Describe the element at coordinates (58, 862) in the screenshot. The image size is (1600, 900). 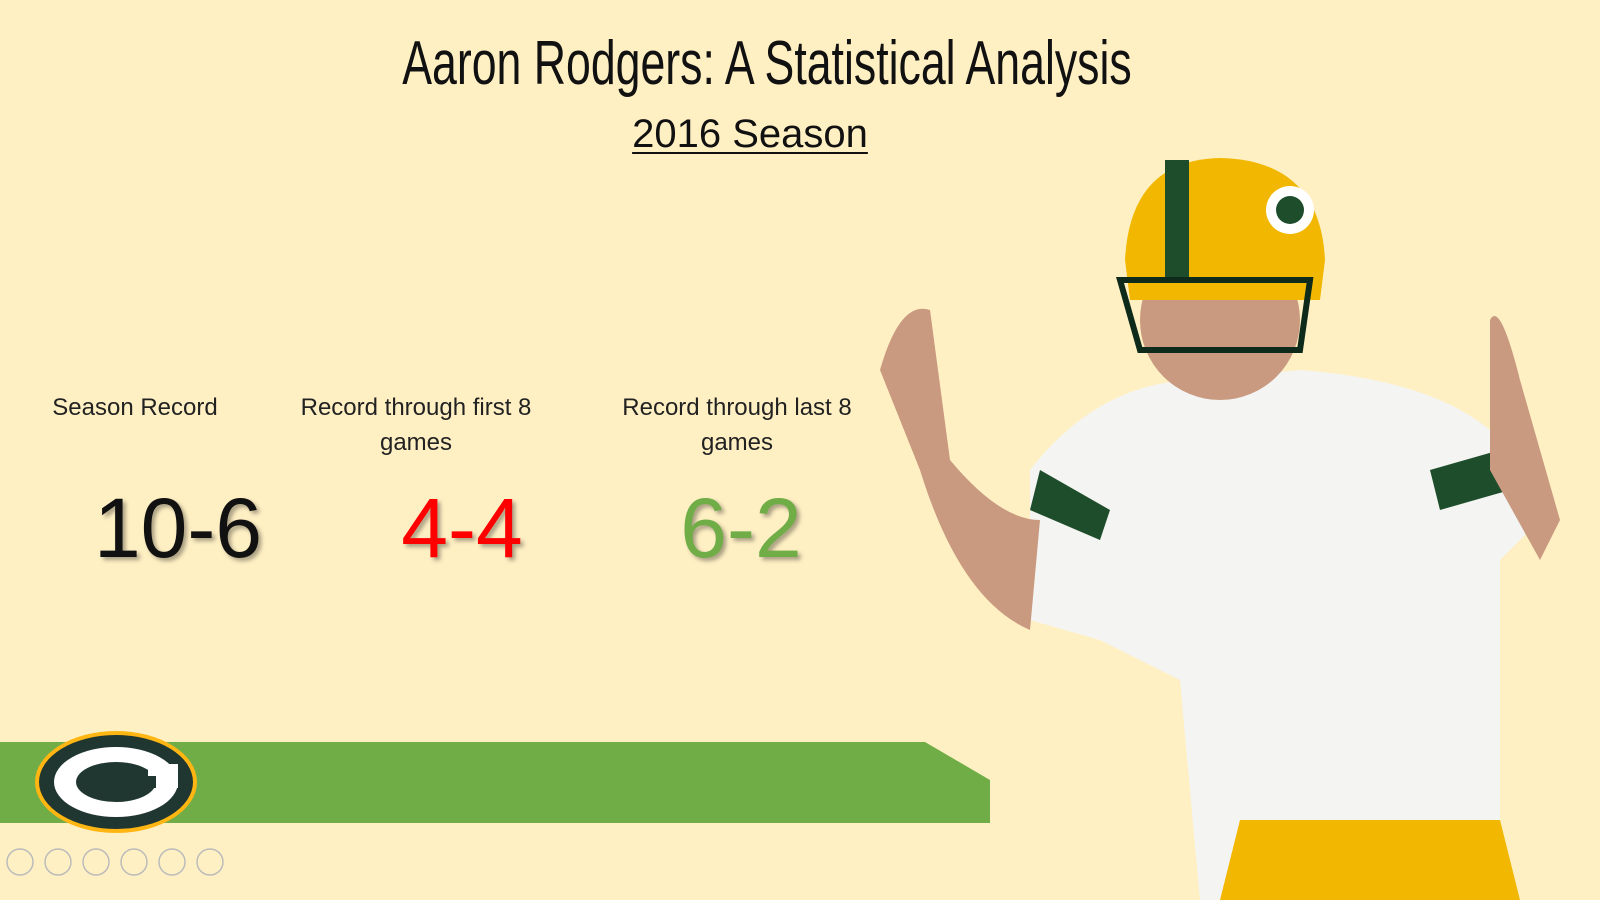
I see `next-button` at that location.